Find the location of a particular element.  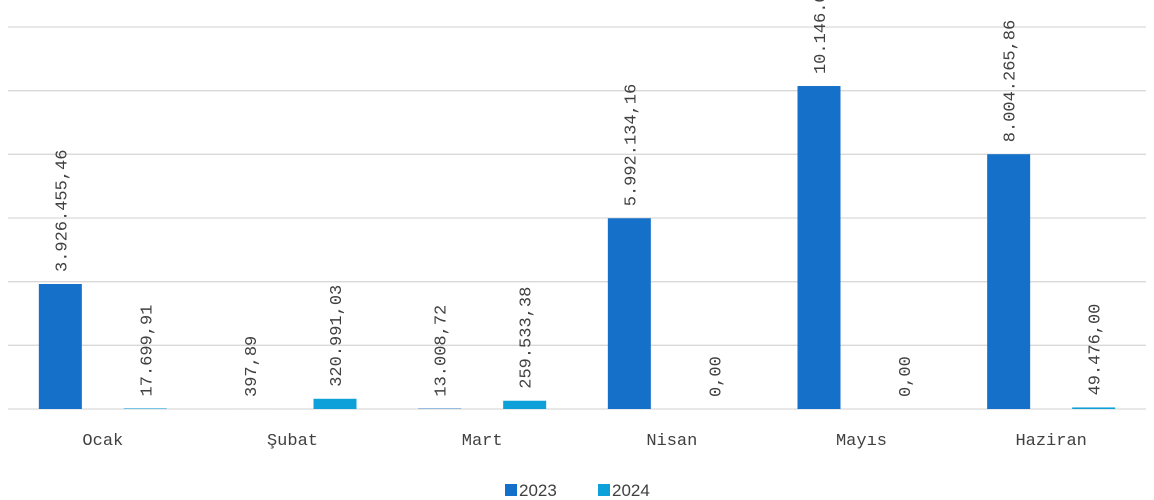

legend-label: 2024 is located at coordinates (631, 490).